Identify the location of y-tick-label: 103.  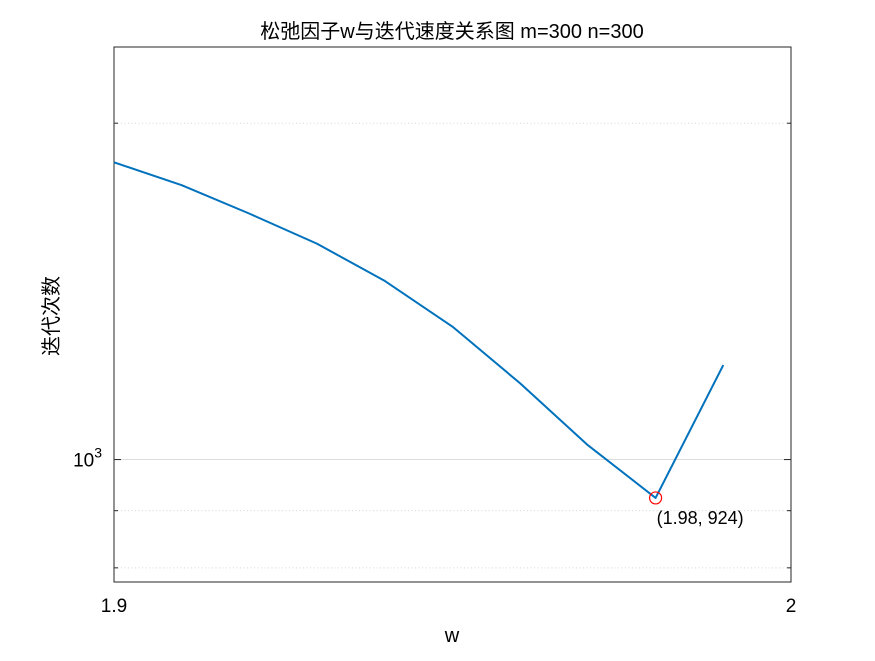
(87, 458).